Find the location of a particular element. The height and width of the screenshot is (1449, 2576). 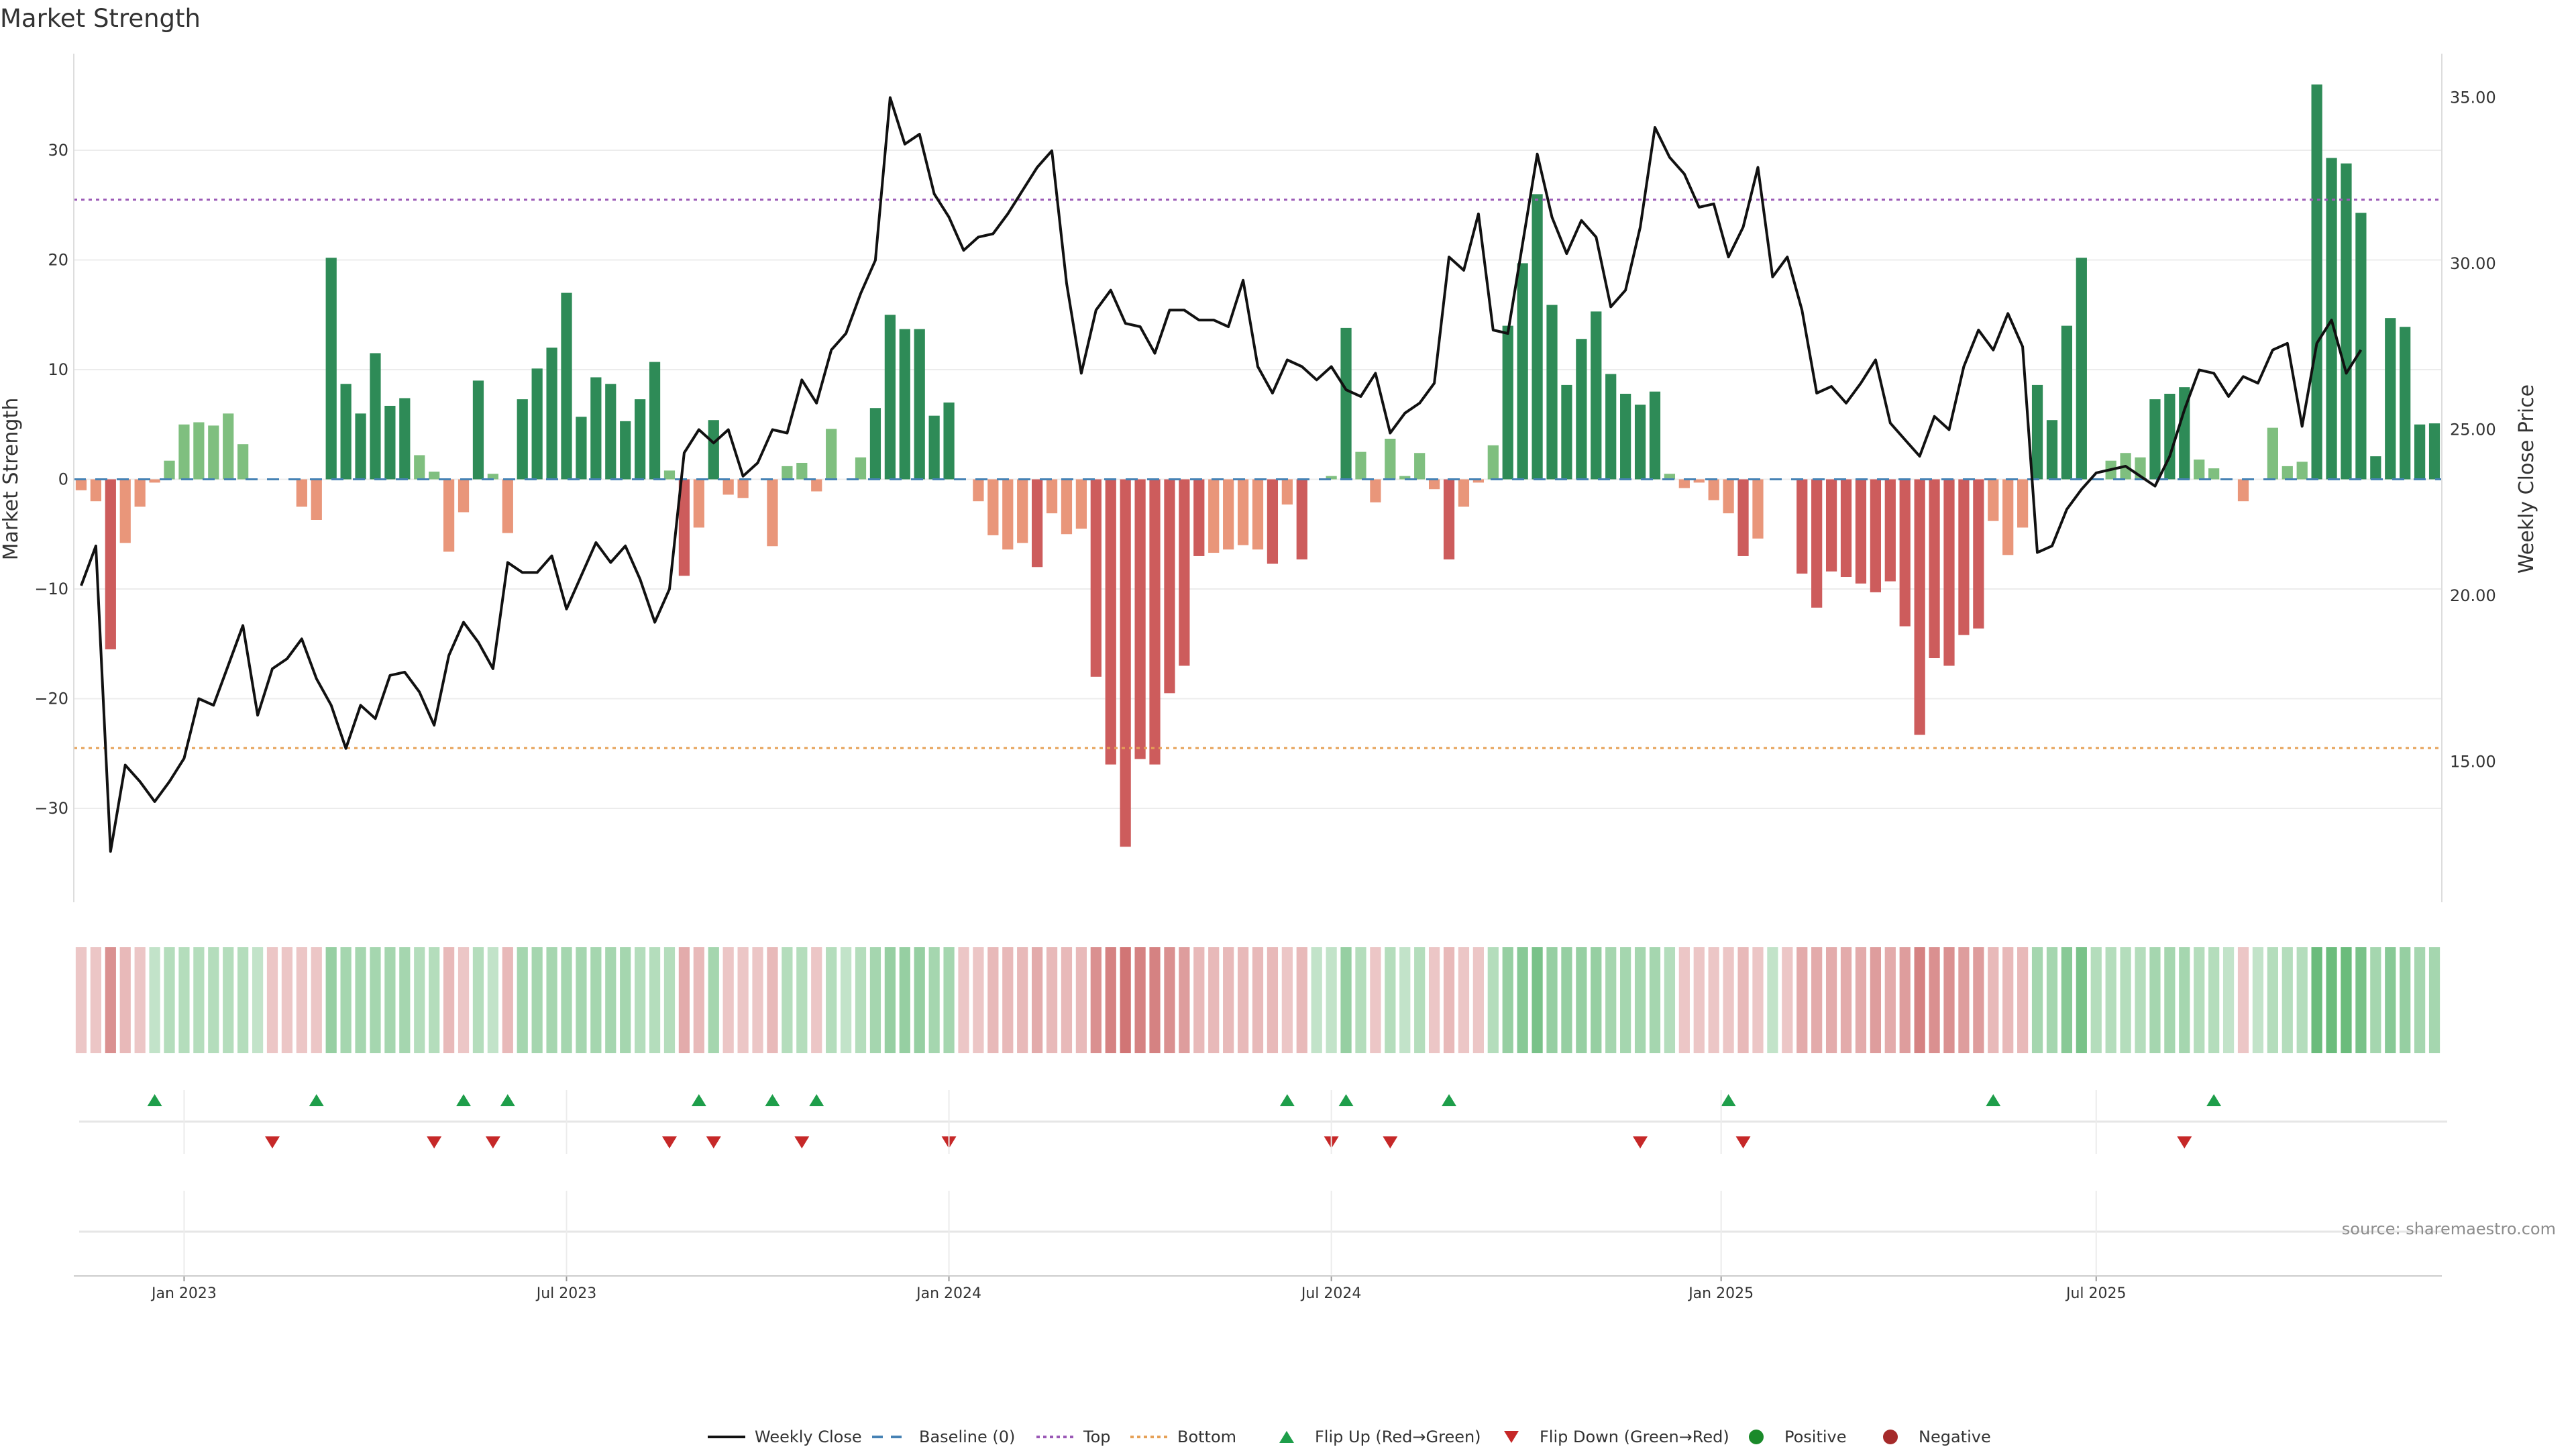

x-tick-label: Jan 2023 is located at coordinates (183, 1293).